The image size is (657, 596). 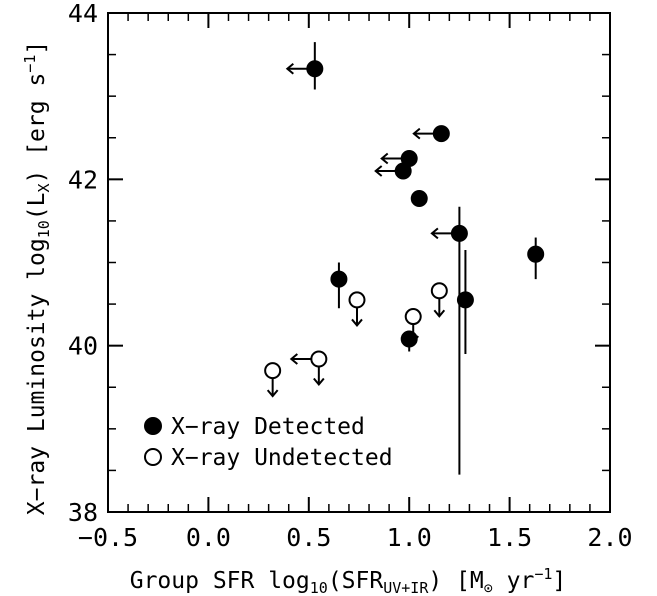 What do you see at coordinates (409, 537) in the screenshot?
I see `x-tick-label: 1.0` at bounding box center [409, 537].